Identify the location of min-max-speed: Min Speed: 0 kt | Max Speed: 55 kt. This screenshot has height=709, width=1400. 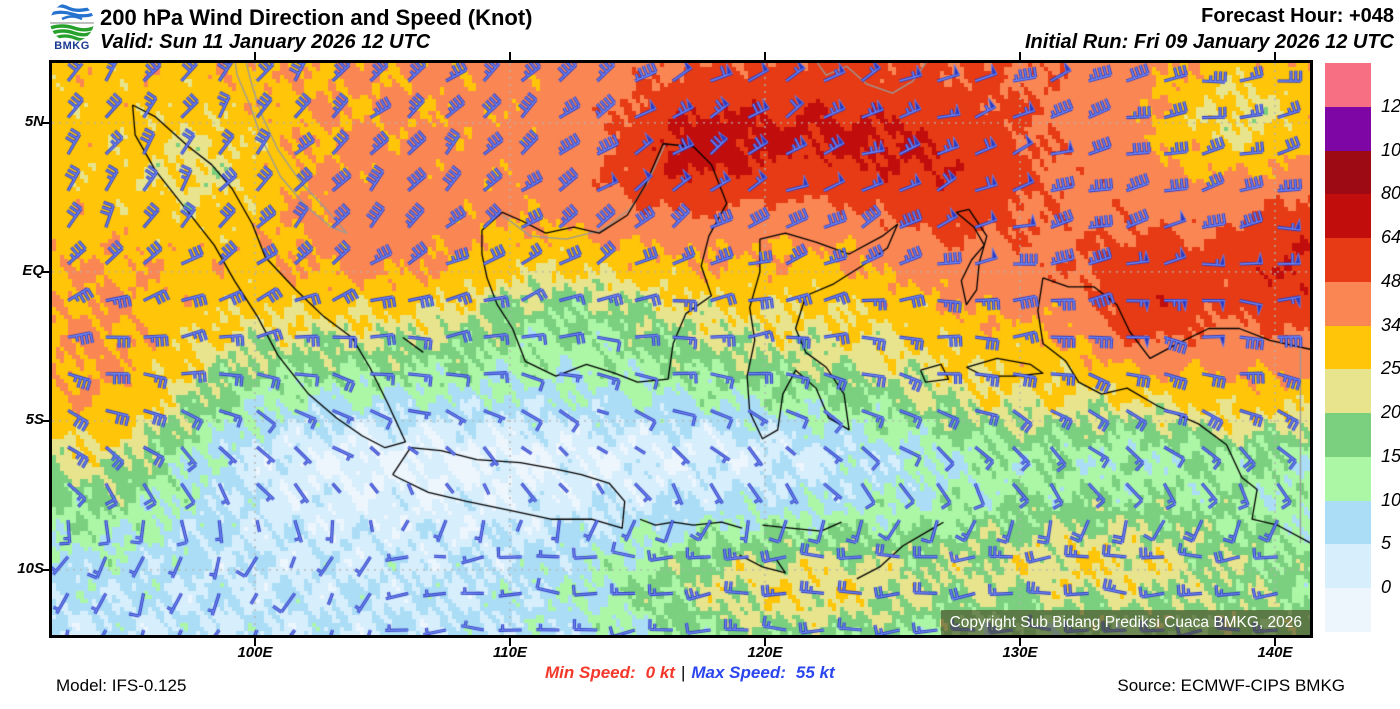
(690, 673).